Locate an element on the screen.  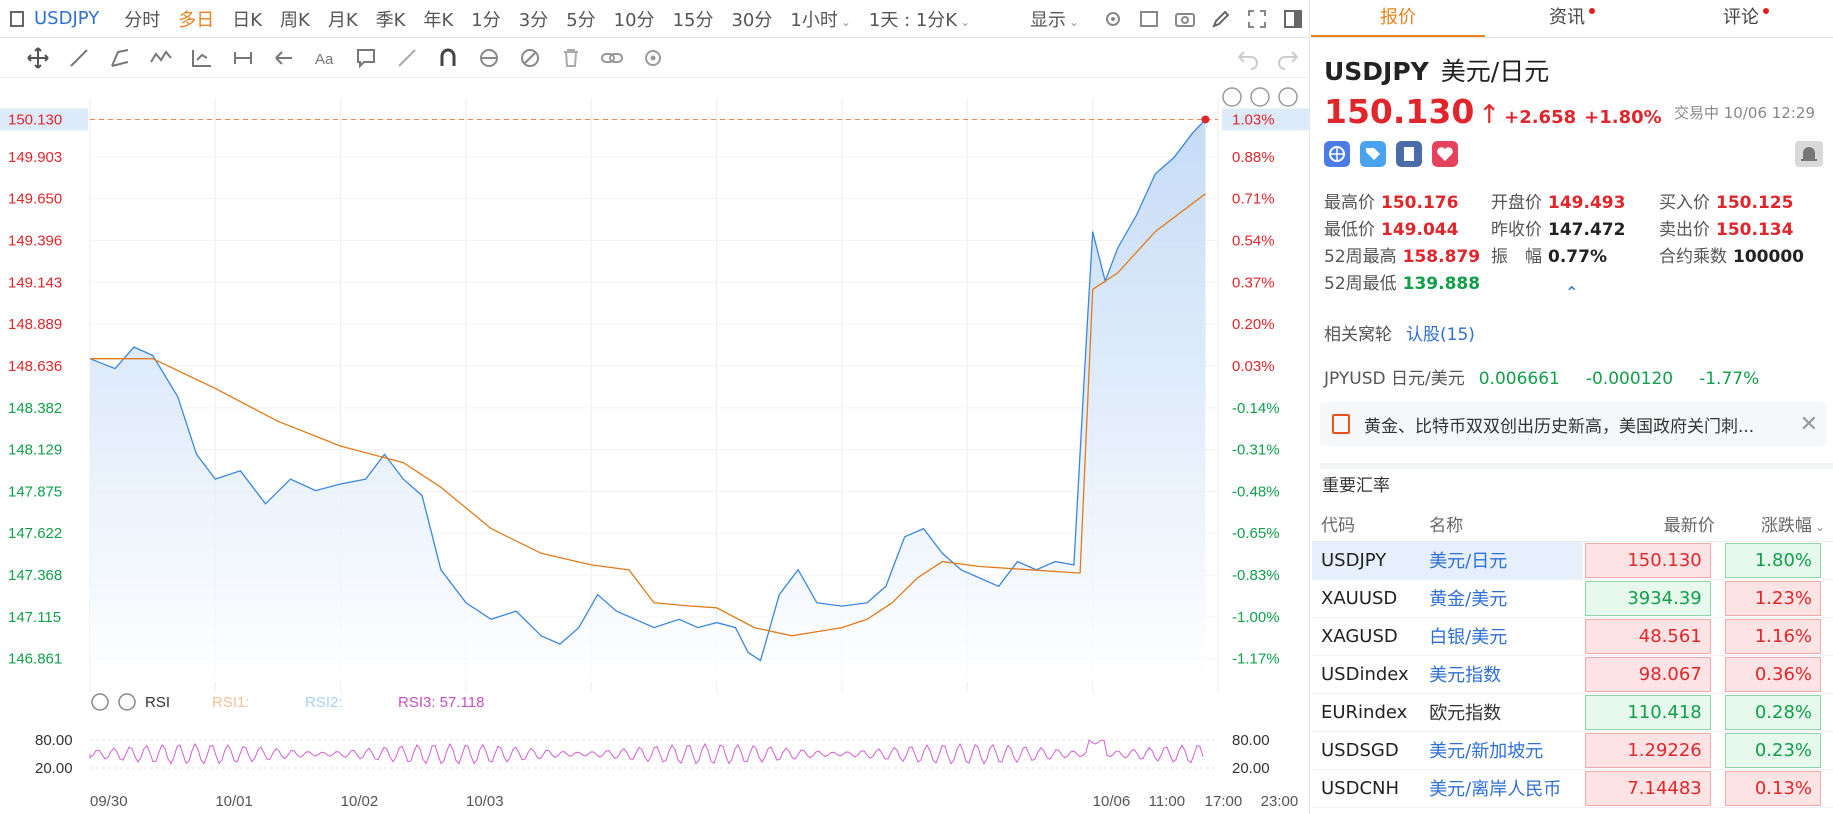
channel-tool-icon is located at coordinates (120, 58).